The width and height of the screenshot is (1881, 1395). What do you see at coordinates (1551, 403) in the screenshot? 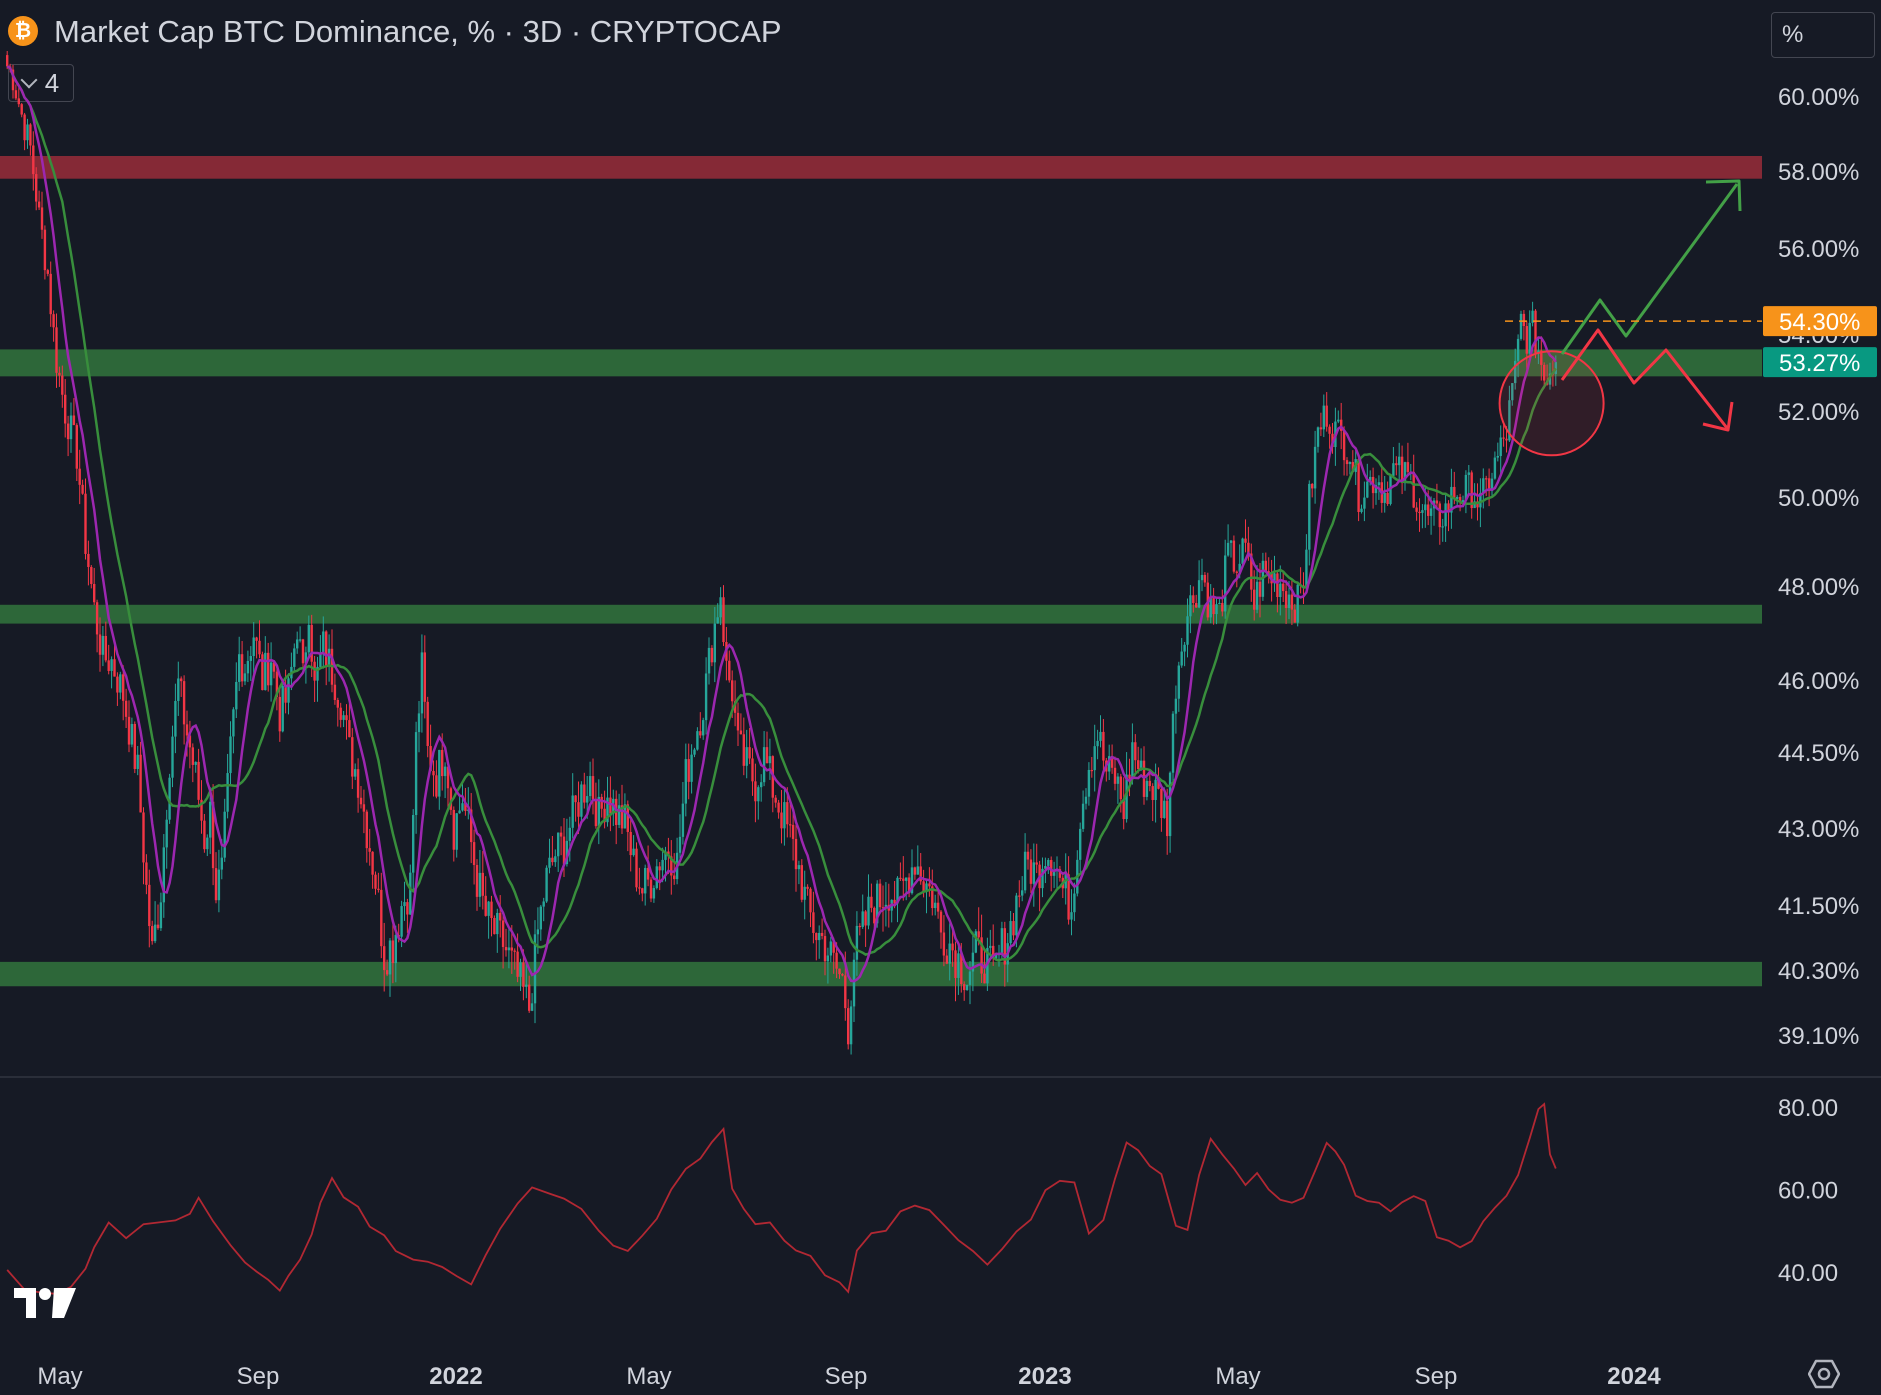
I see `highlight-circle` at bounding box center [1551, 403].